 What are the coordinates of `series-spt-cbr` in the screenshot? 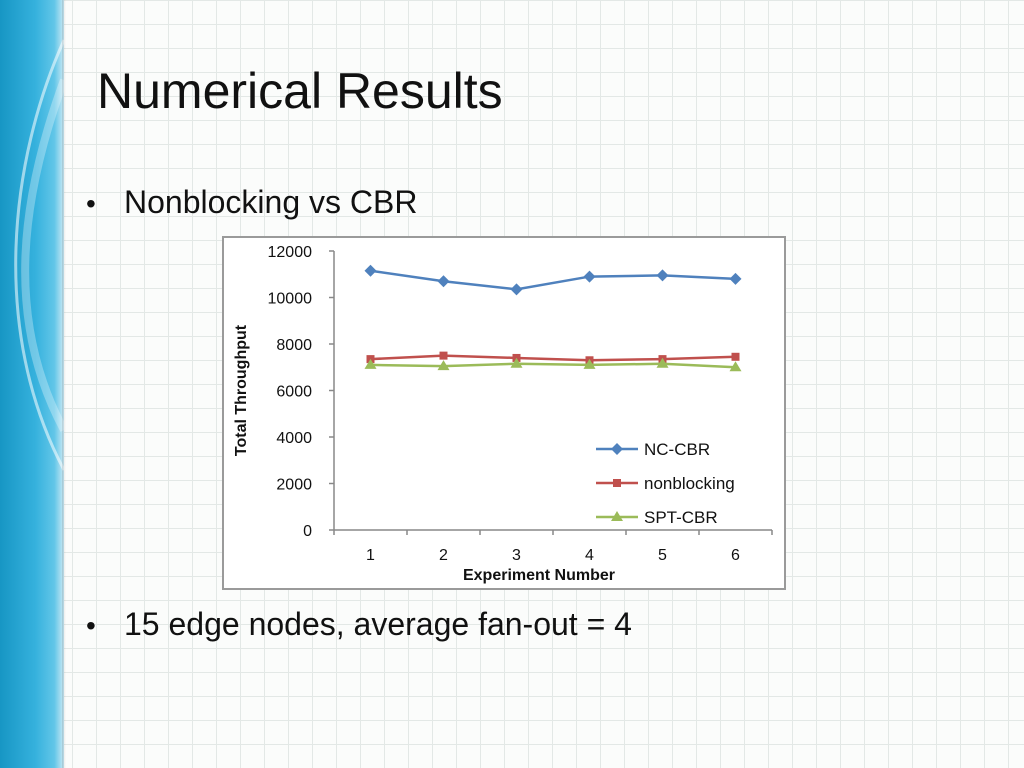 It's located at (553, 364).